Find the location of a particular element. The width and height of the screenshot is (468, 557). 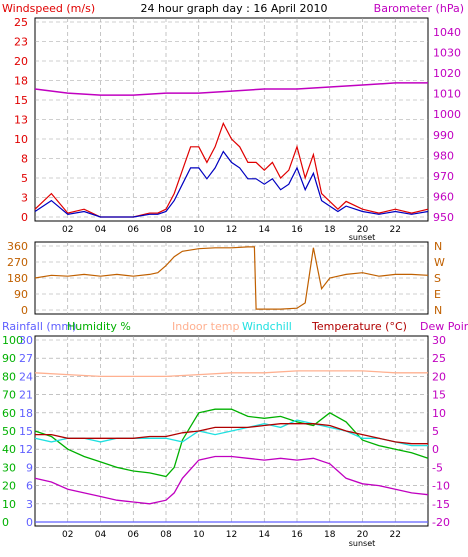

x-tick-label: 08 is located at coordinates (166, 535).